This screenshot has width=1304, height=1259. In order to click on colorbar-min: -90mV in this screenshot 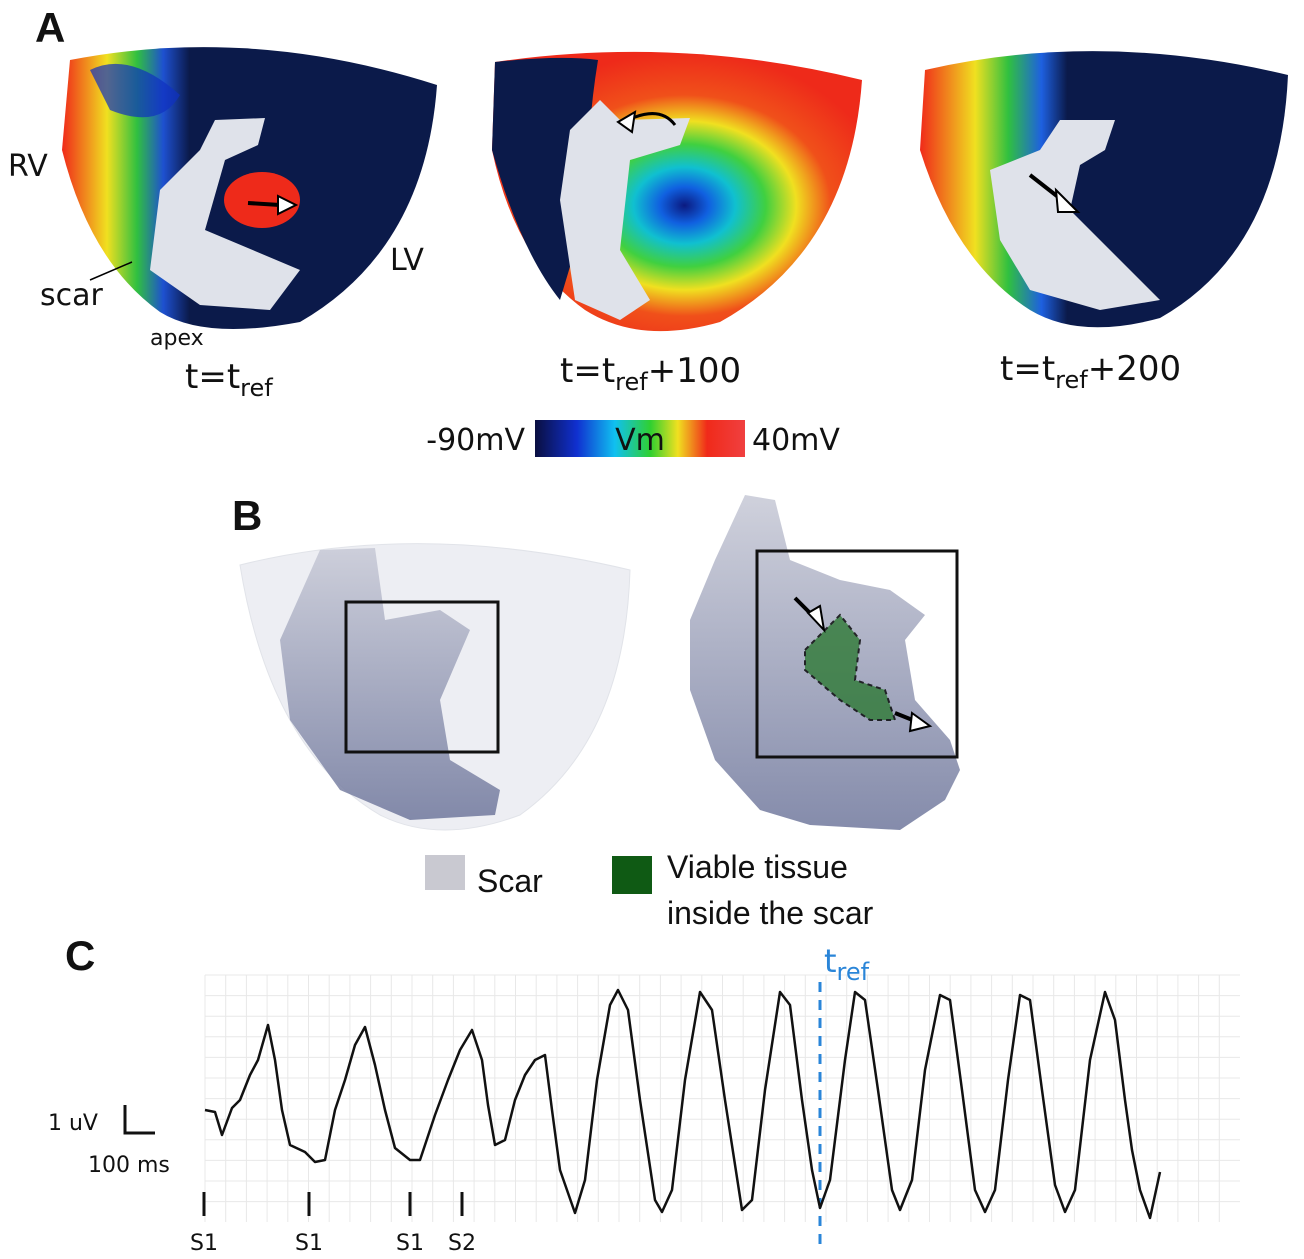, I will do `click(475, 440)`.